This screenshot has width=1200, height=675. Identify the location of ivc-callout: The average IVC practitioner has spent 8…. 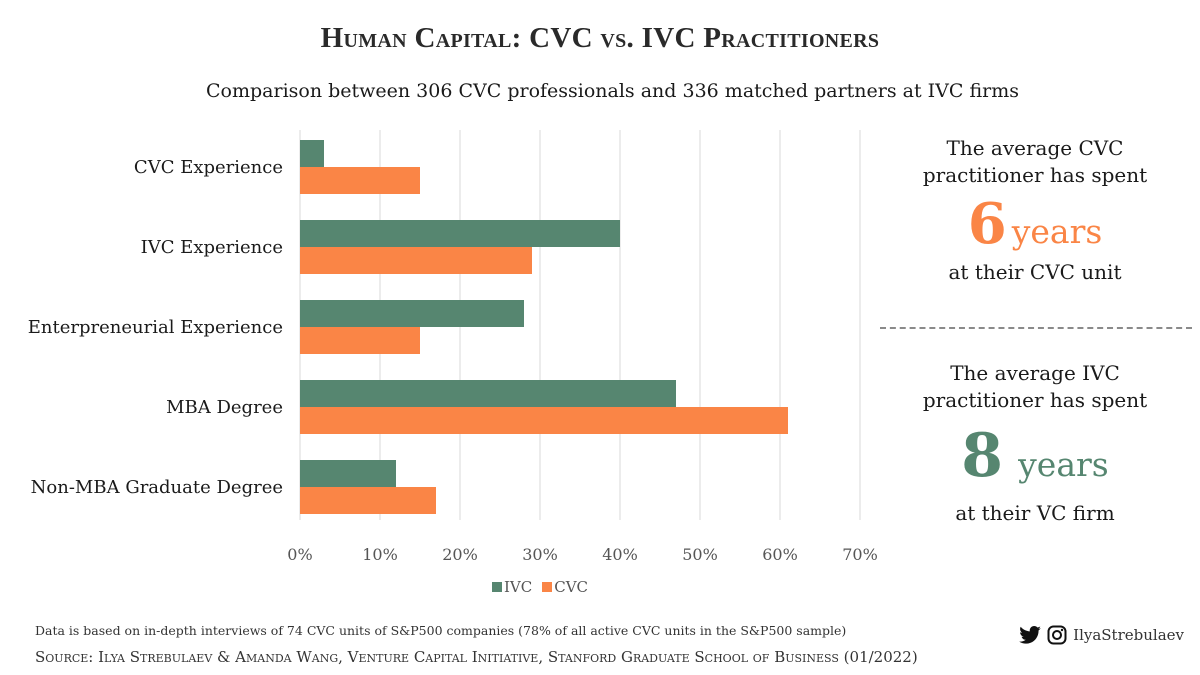
(1035, 443).